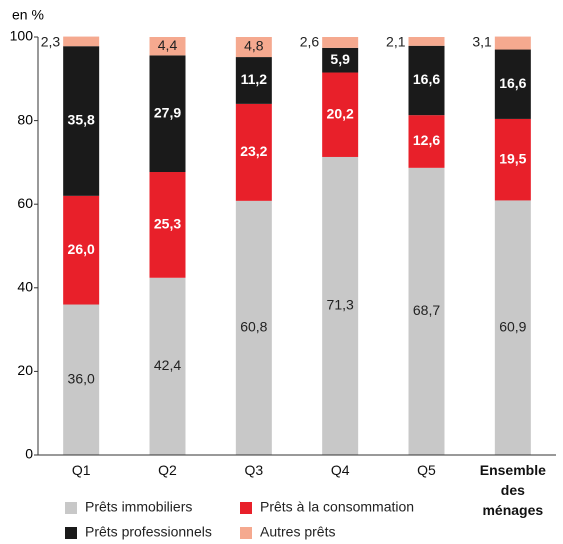  I want to click on value-label: 35,8, so click(81, 120).